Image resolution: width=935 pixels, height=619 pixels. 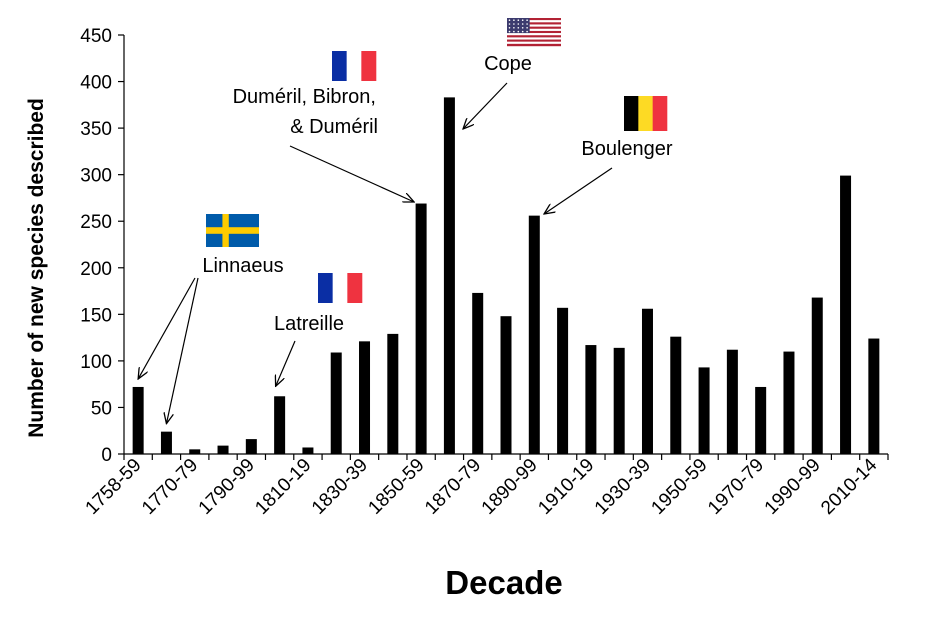 I want to click on annotation-latreille: Latreille, so click(x=318, y=329).